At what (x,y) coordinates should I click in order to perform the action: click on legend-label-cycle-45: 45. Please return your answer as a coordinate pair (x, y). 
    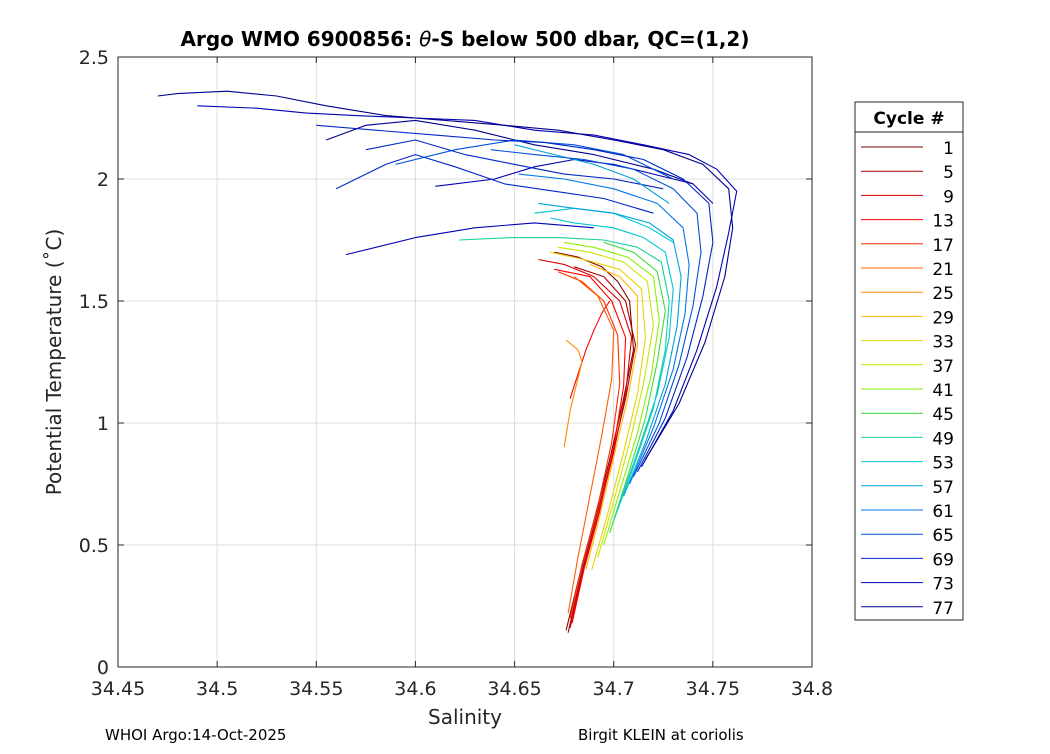
    Looking at the image, I should click on (943, 415).